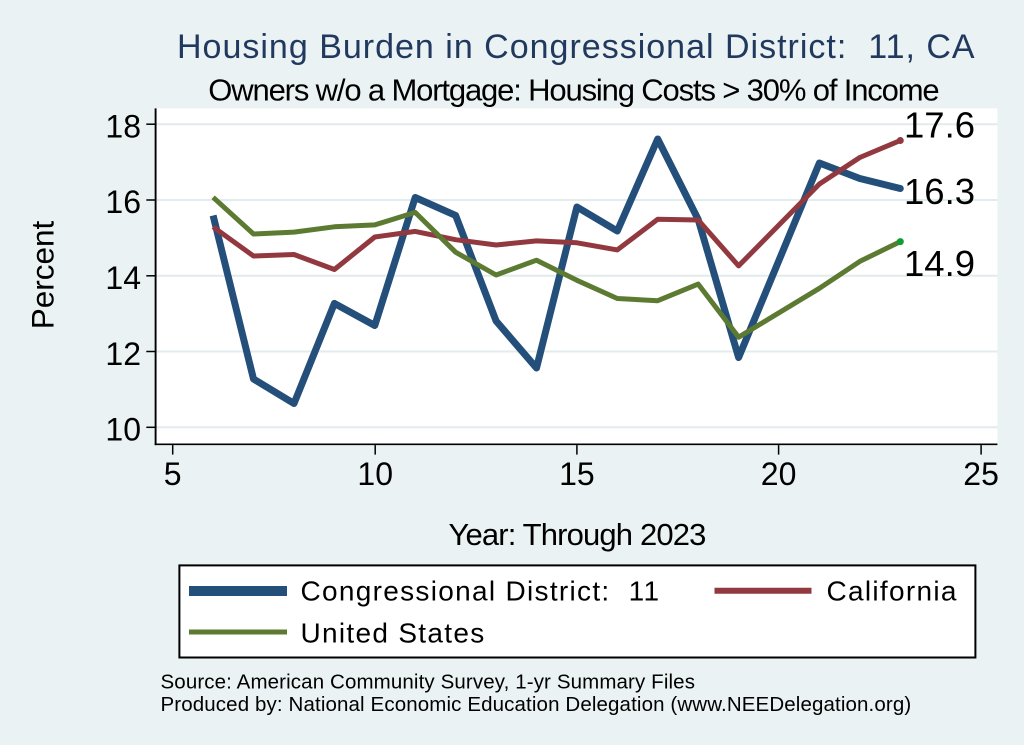  I want to click on svg-text: 16, so click(123, 202).